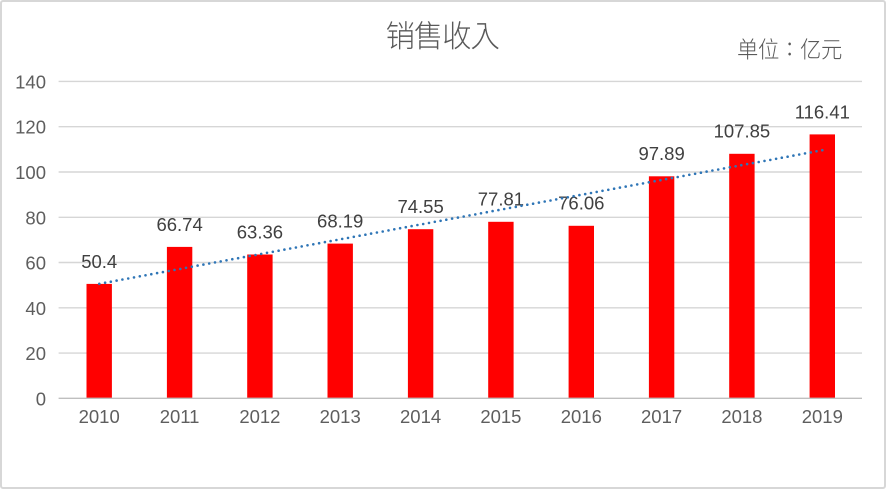  What do you see at coordinates (661, 153) in the screenshot?
I see `svg-text: 97.89` at bounding box center [661, 153].